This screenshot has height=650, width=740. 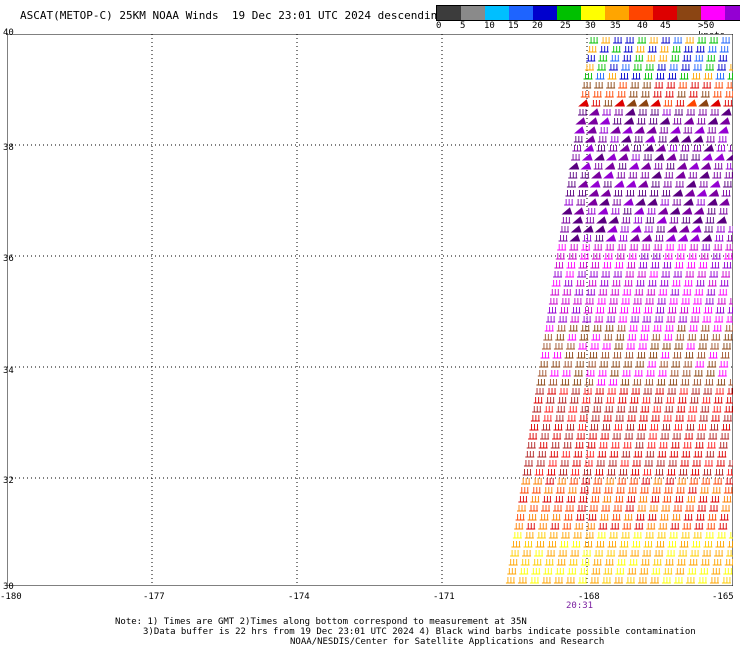 I want to click on longitude-label: -174, so click(x=299, y=597).